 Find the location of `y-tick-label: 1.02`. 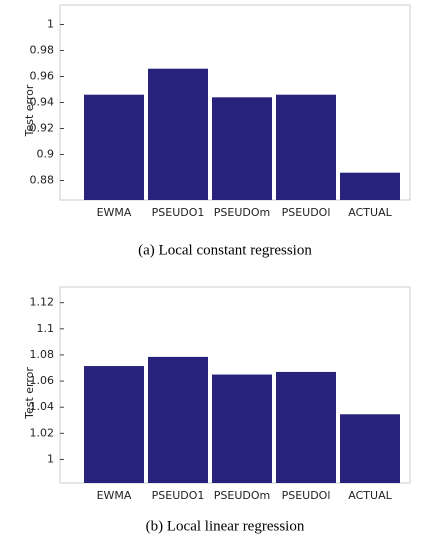

y-tick-label: 1.02 is located at coordinates (42, 432).